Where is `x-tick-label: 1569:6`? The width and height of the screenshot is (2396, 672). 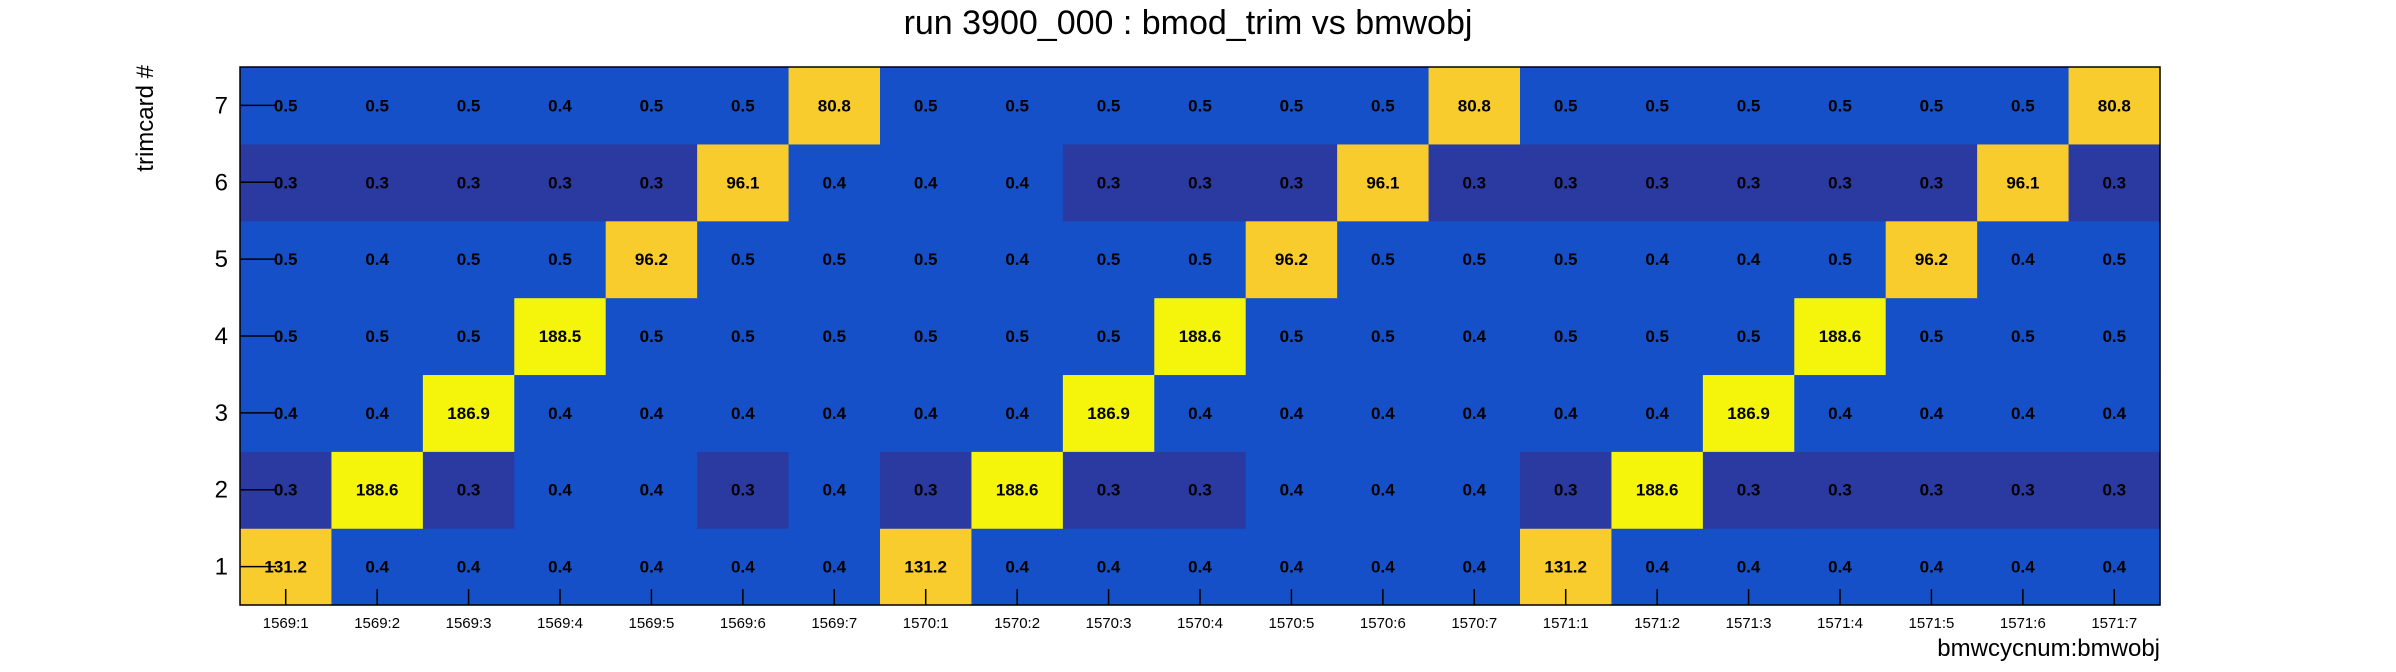
x-tick-label: 1569:6 is located at coordinates (743, 623).